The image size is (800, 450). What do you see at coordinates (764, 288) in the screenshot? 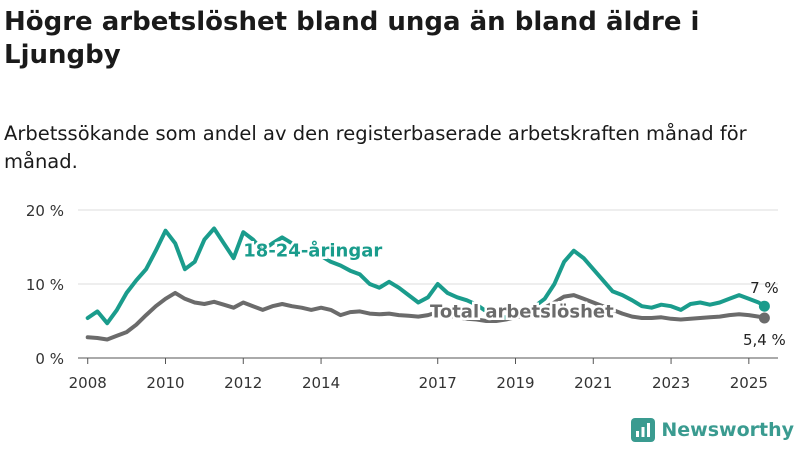
I see `end-value-label-youth: 7 %` at bounding box center [764, 288].